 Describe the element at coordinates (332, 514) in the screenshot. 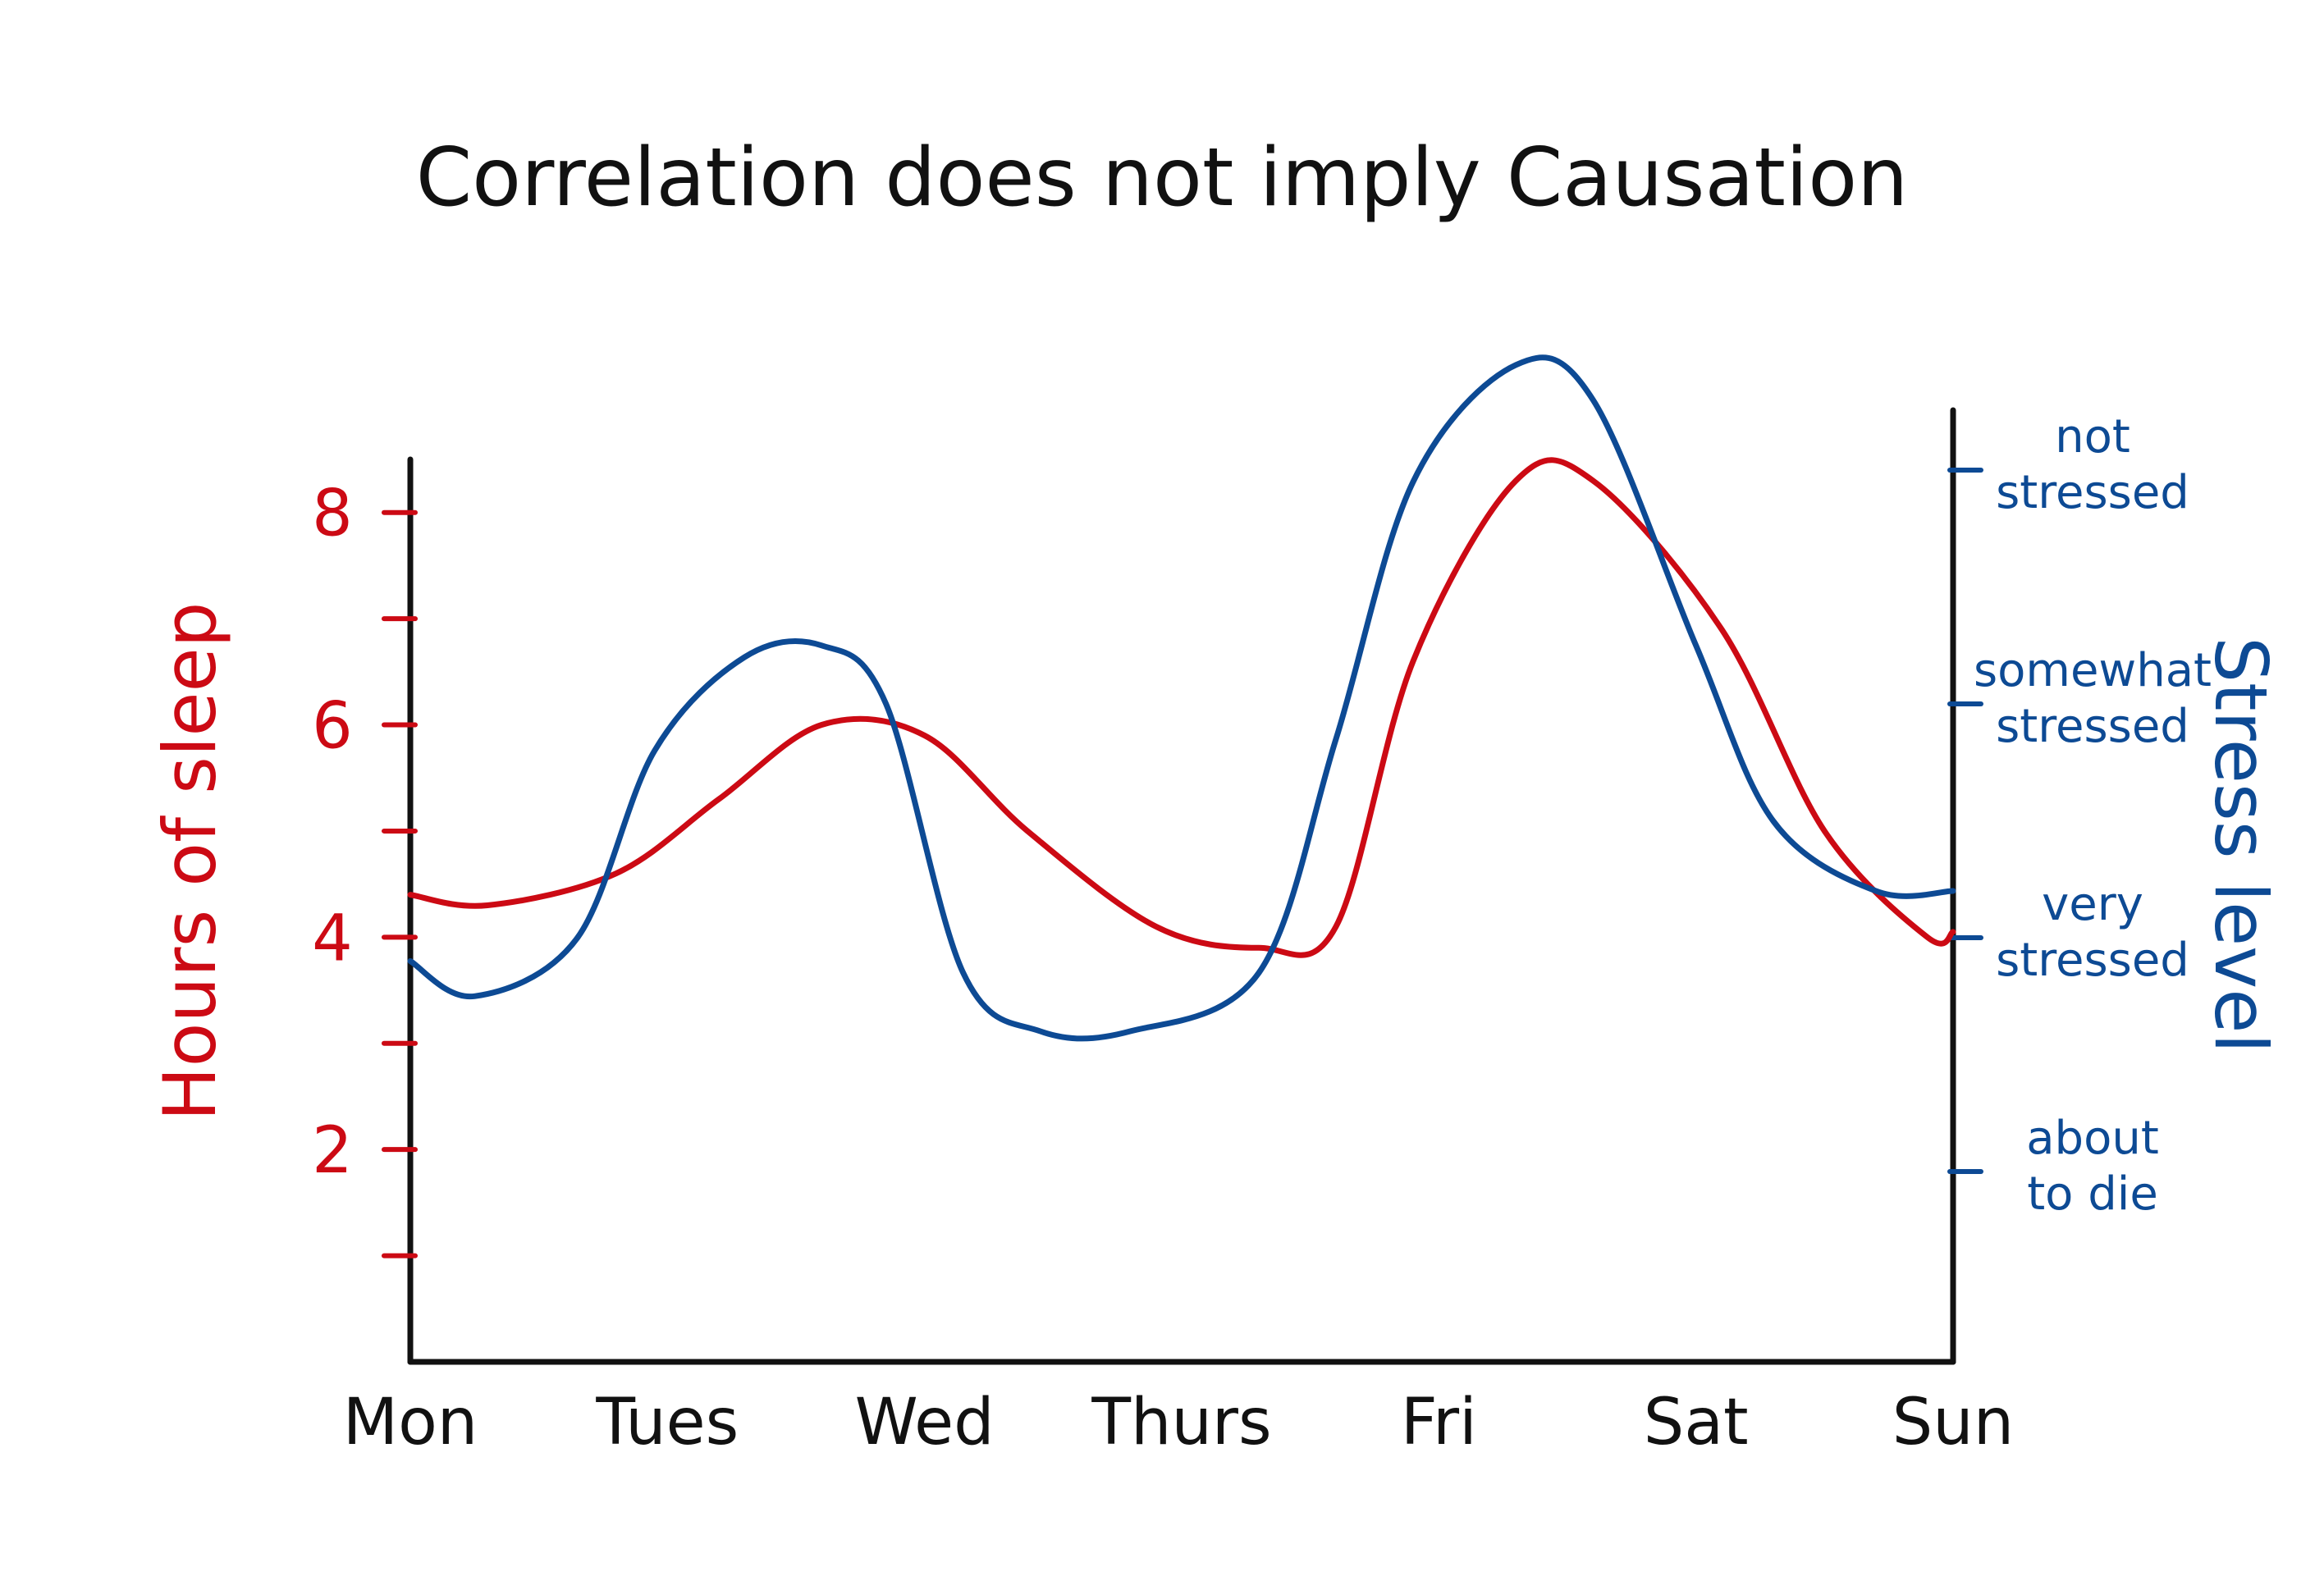

I see `left-tick-label-8: 8` at that location.